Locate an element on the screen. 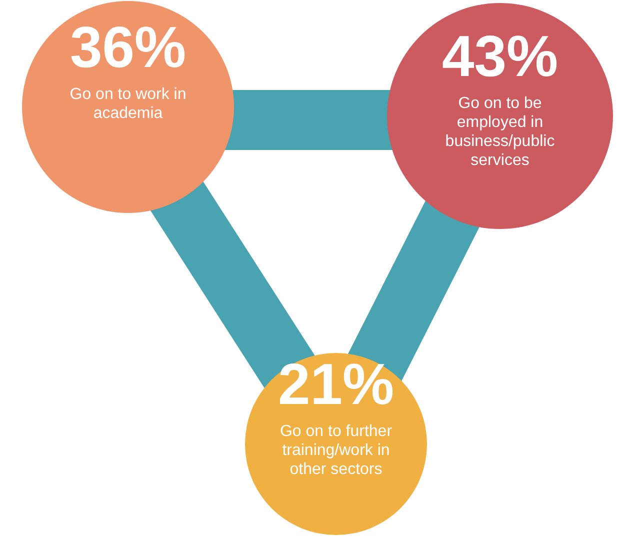  data-label: 43% is located at coordinates (500, 56).